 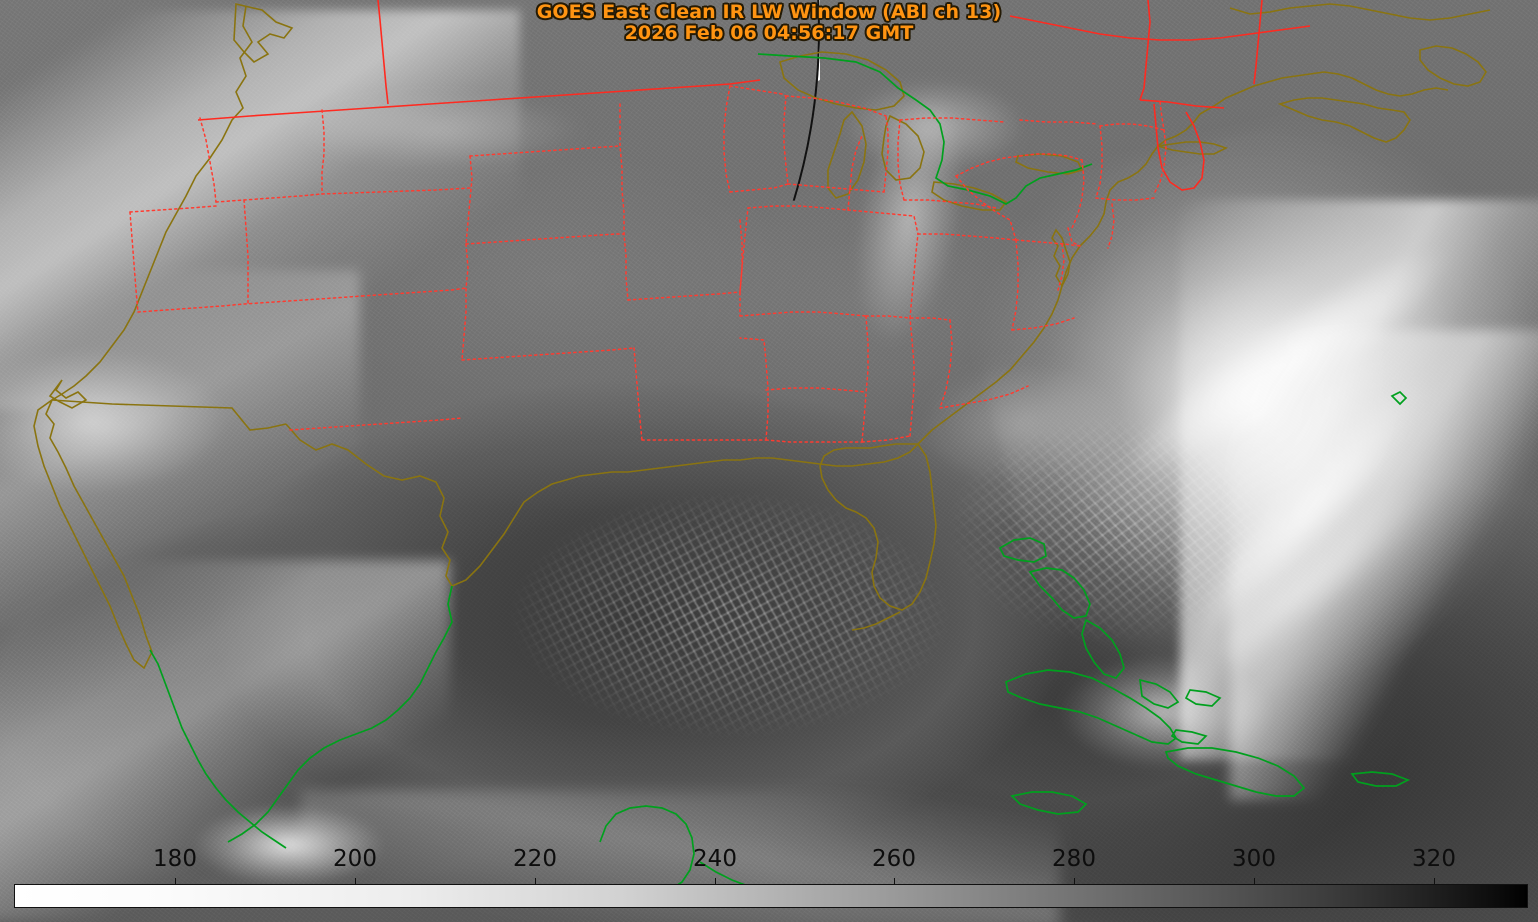 I want to click on border-us-canada-lakes, so click(x=925, y=129).